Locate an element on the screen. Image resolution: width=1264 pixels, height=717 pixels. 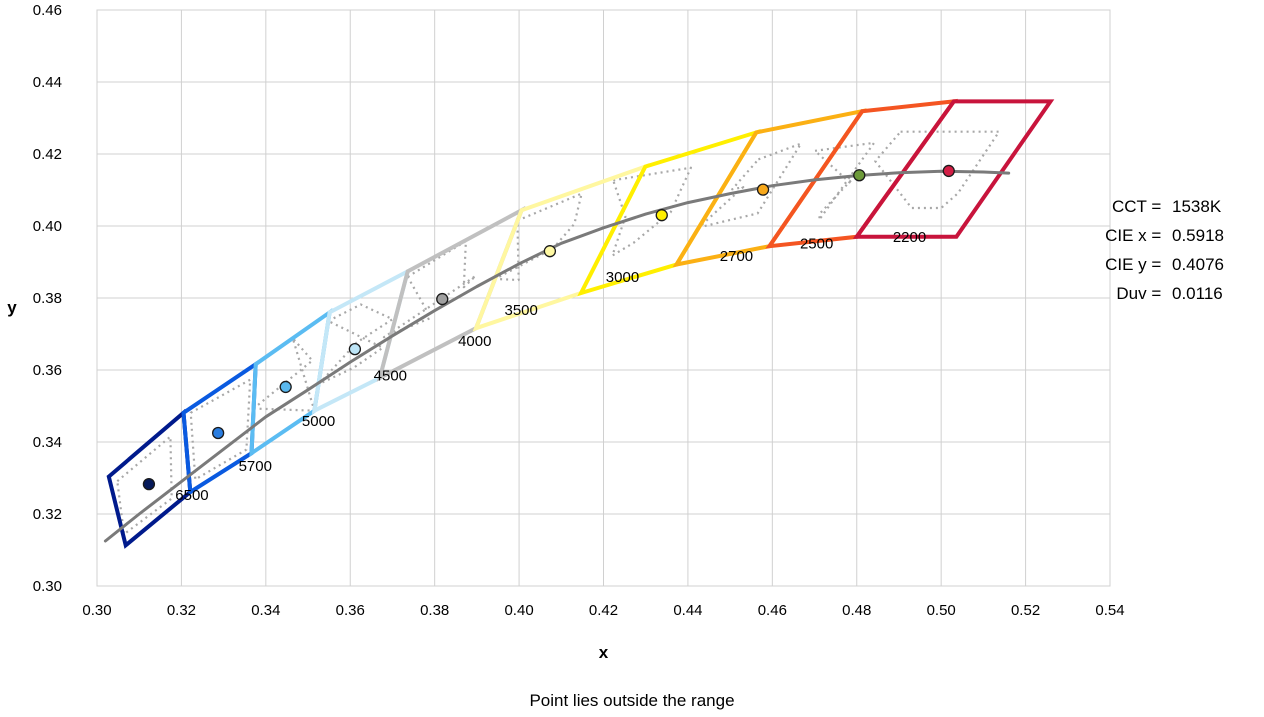
cct-label-3000: 3000 is located at coordinates (622, 277).